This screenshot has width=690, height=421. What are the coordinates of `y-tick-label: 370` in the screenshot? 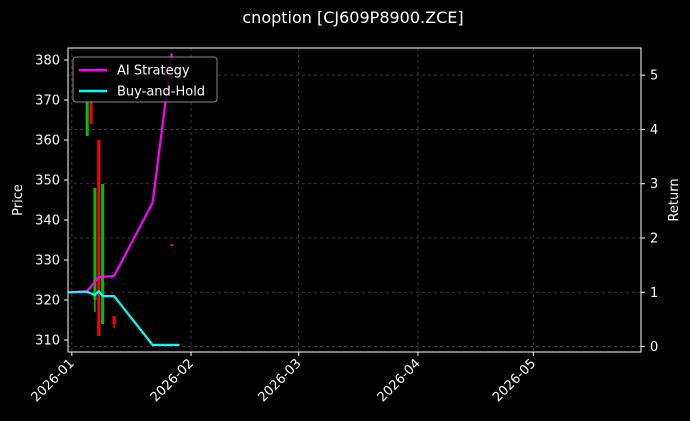 It's located at (47, 101).